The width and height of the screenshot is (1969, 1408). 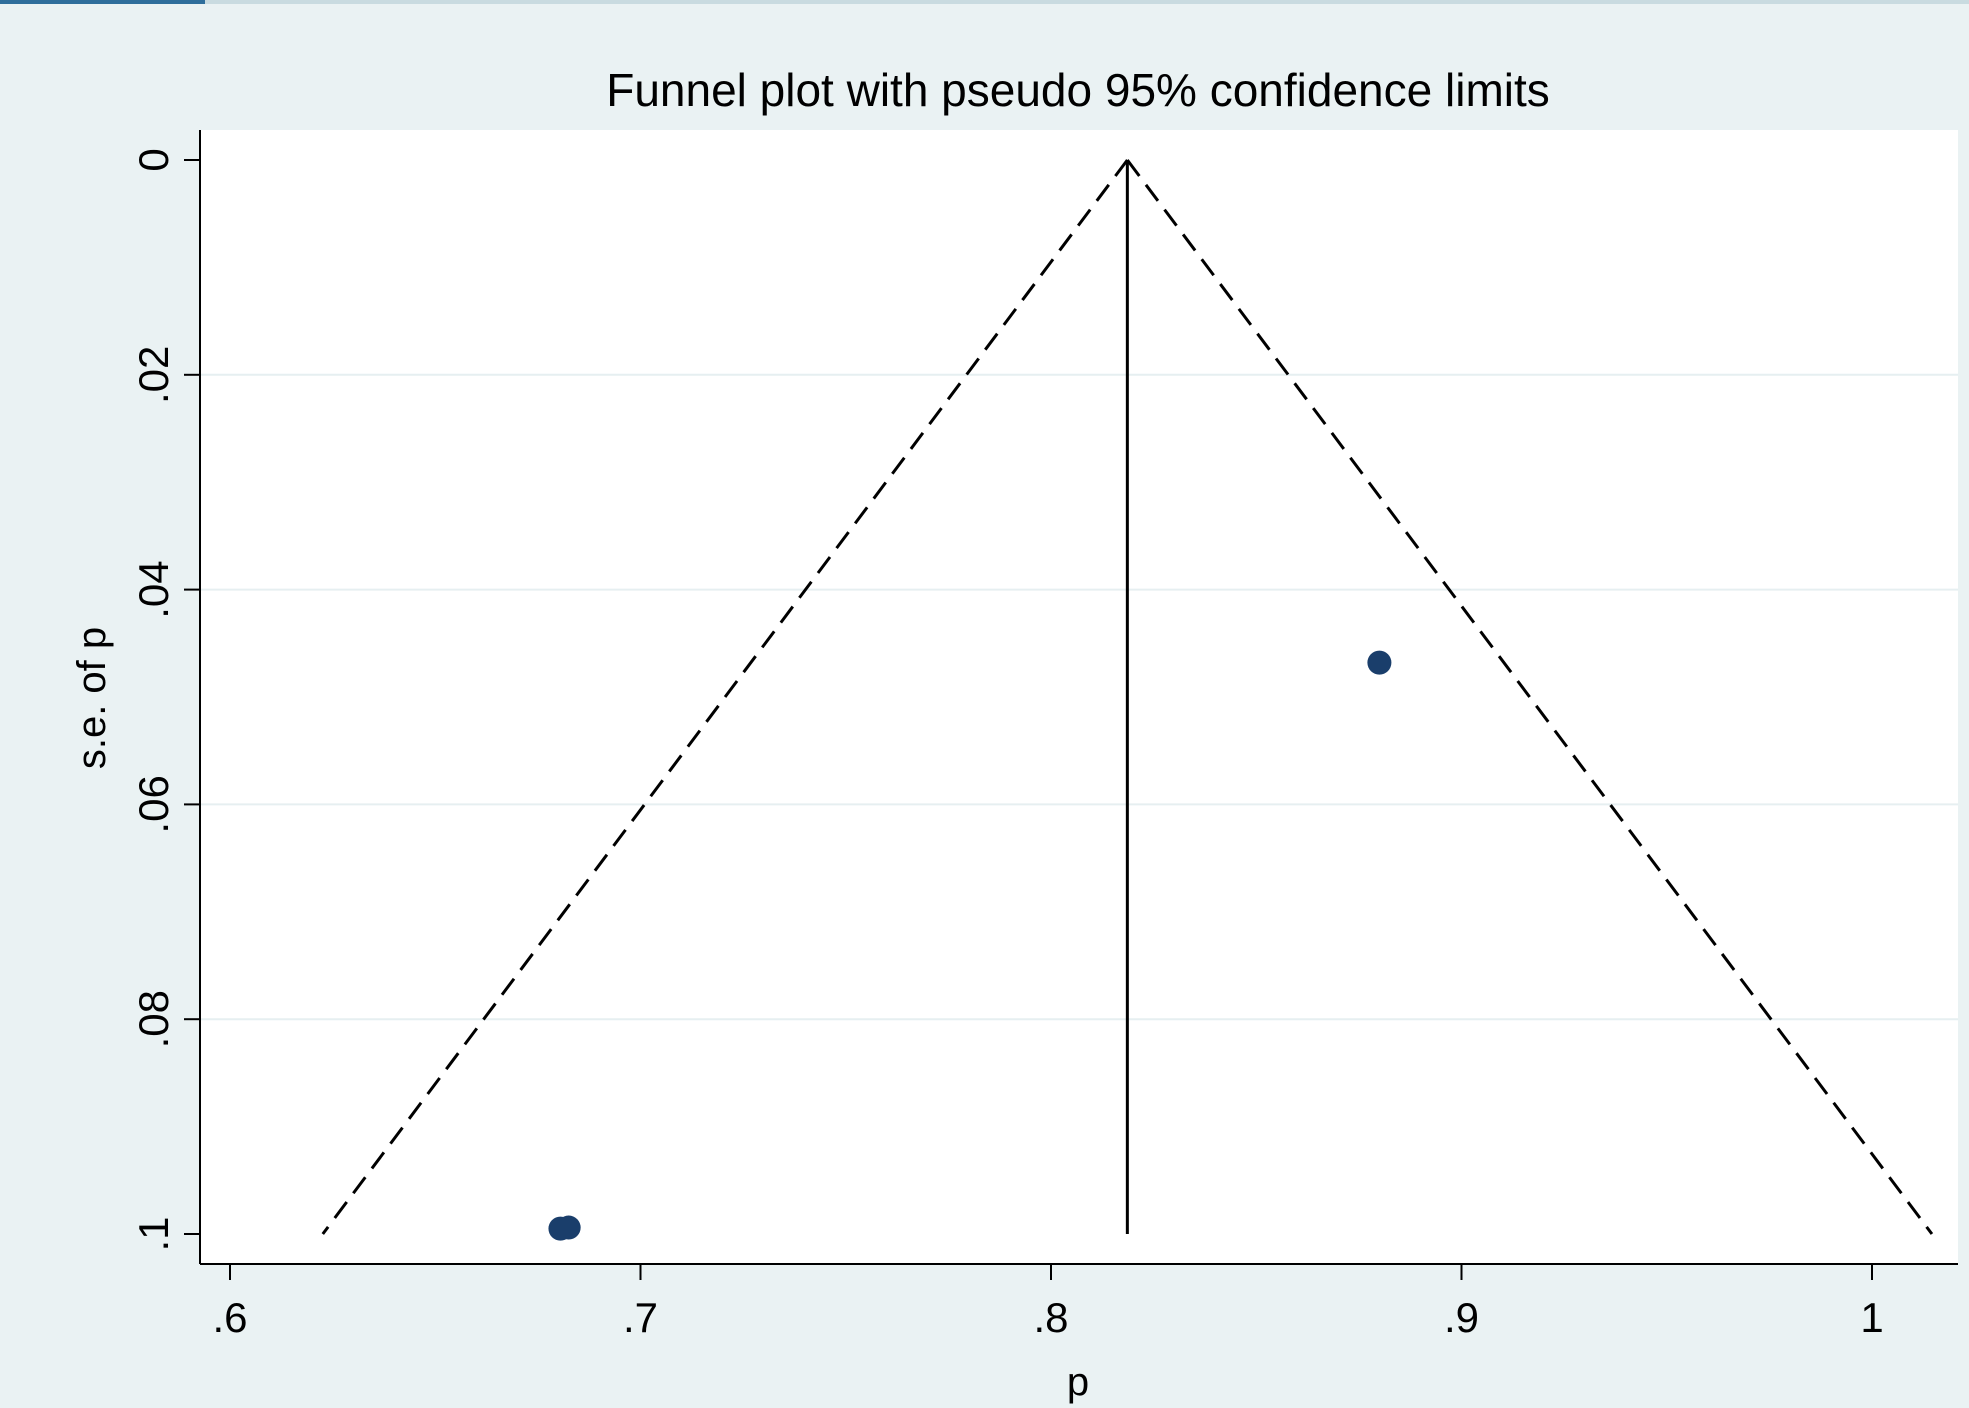 What do you see at coordinates (984, 2) in the screenshot?
I see `top-strip` at bounding box center [984, 2].